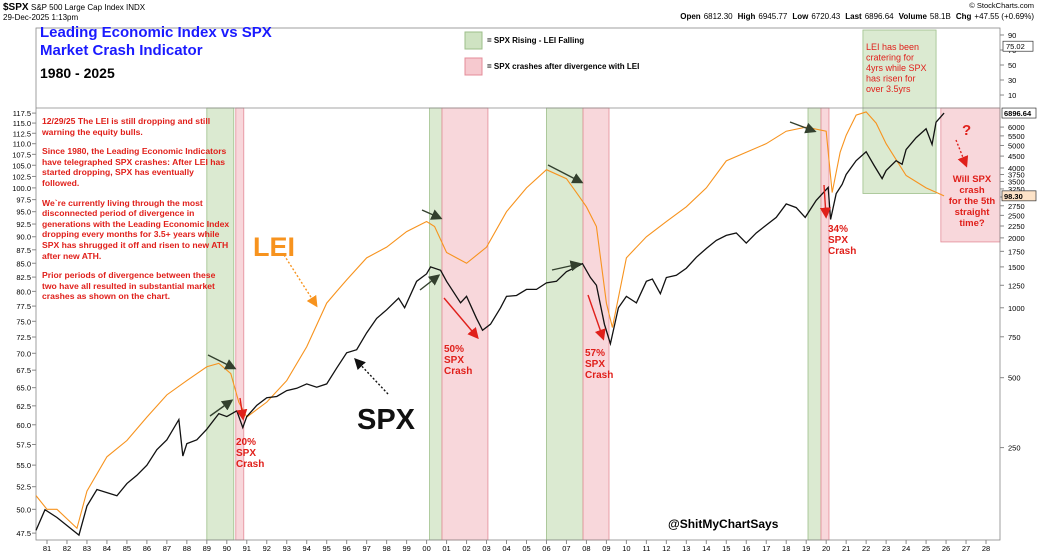 The image size is (1038, 552). I want to click on quote-value: 6720.43, so click(825, 16).